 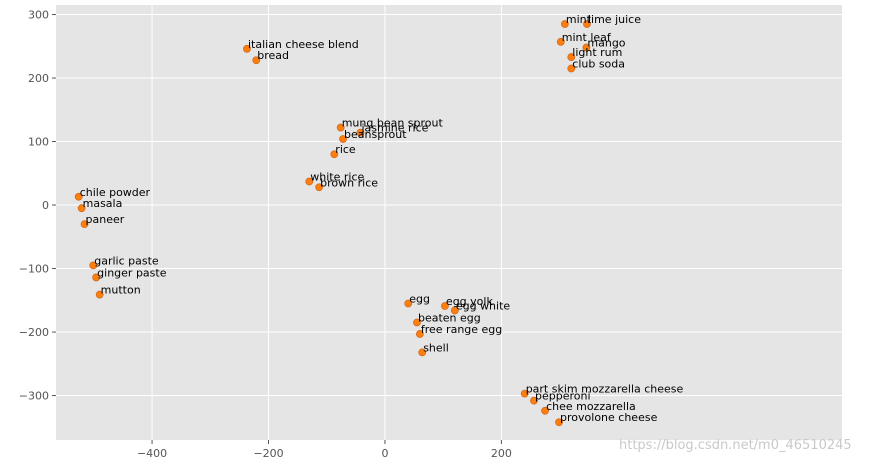 What do you see at coordinates (268, 453) in the screenshot?
I see `x-tick-label: −200` at bounding box center [268, 453].